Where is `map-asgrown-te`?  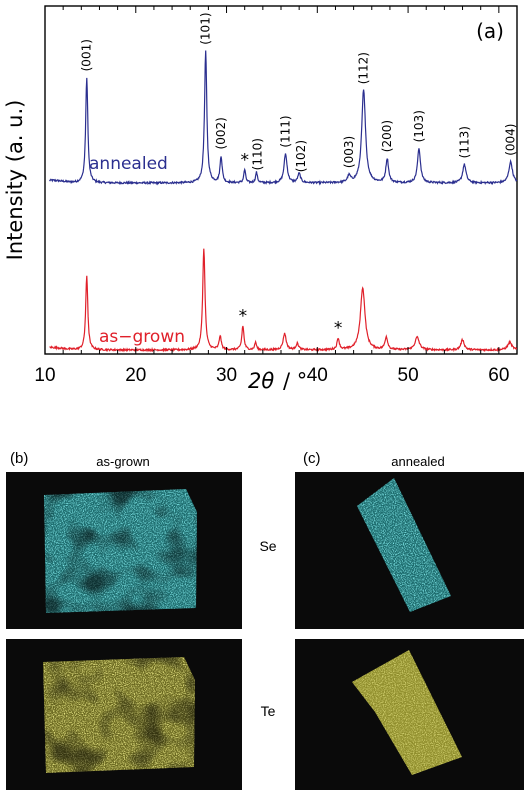
map-asgrown-te is located at coordinates (124, 714).